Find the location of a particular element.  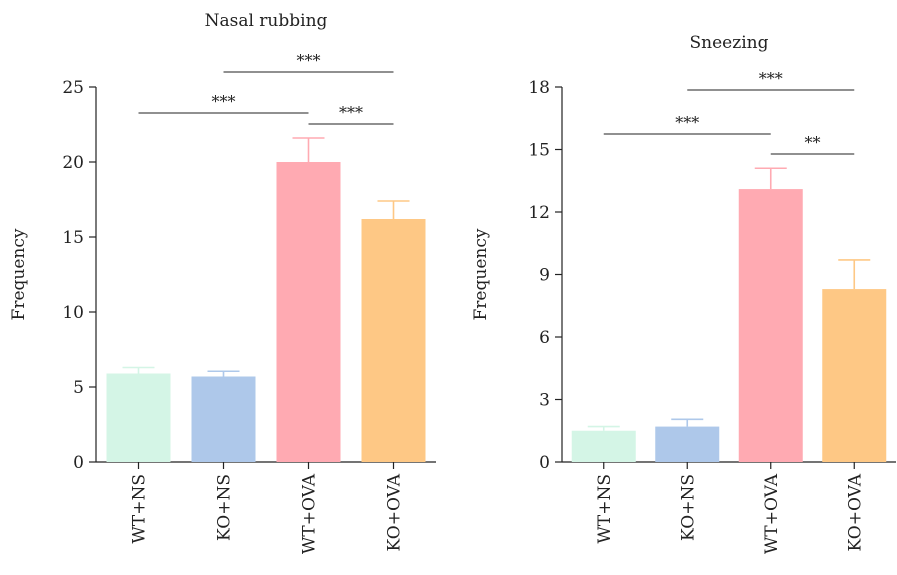

y-tick-label: 25 is located at coordinates (73, 88).